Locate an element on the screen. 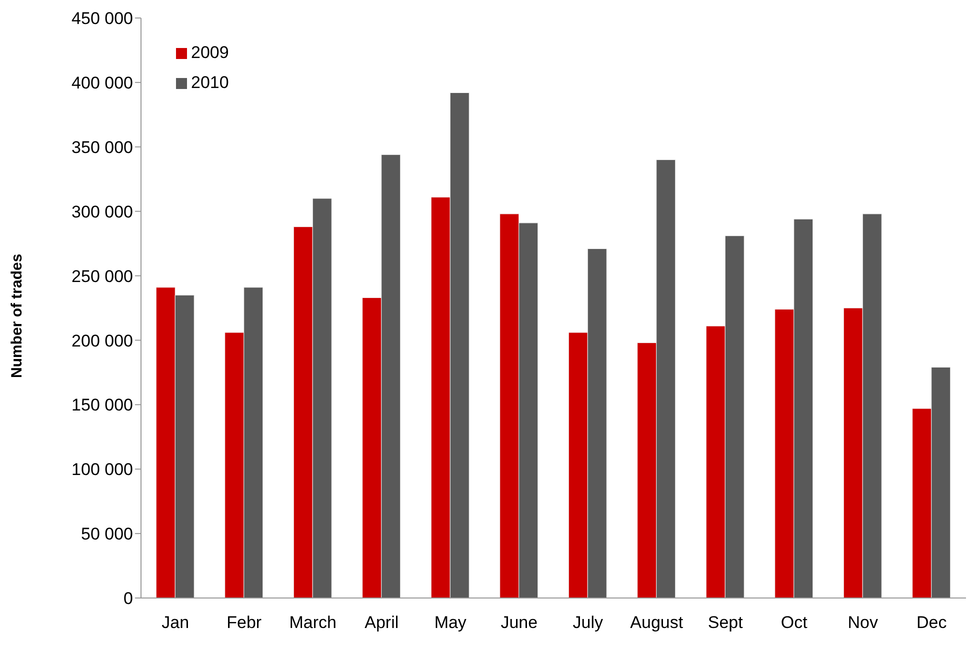 Image resolution: width=974 pixels, height=646 pixels. y-tick-label: 300 000 is located at coordinates (102, 212).